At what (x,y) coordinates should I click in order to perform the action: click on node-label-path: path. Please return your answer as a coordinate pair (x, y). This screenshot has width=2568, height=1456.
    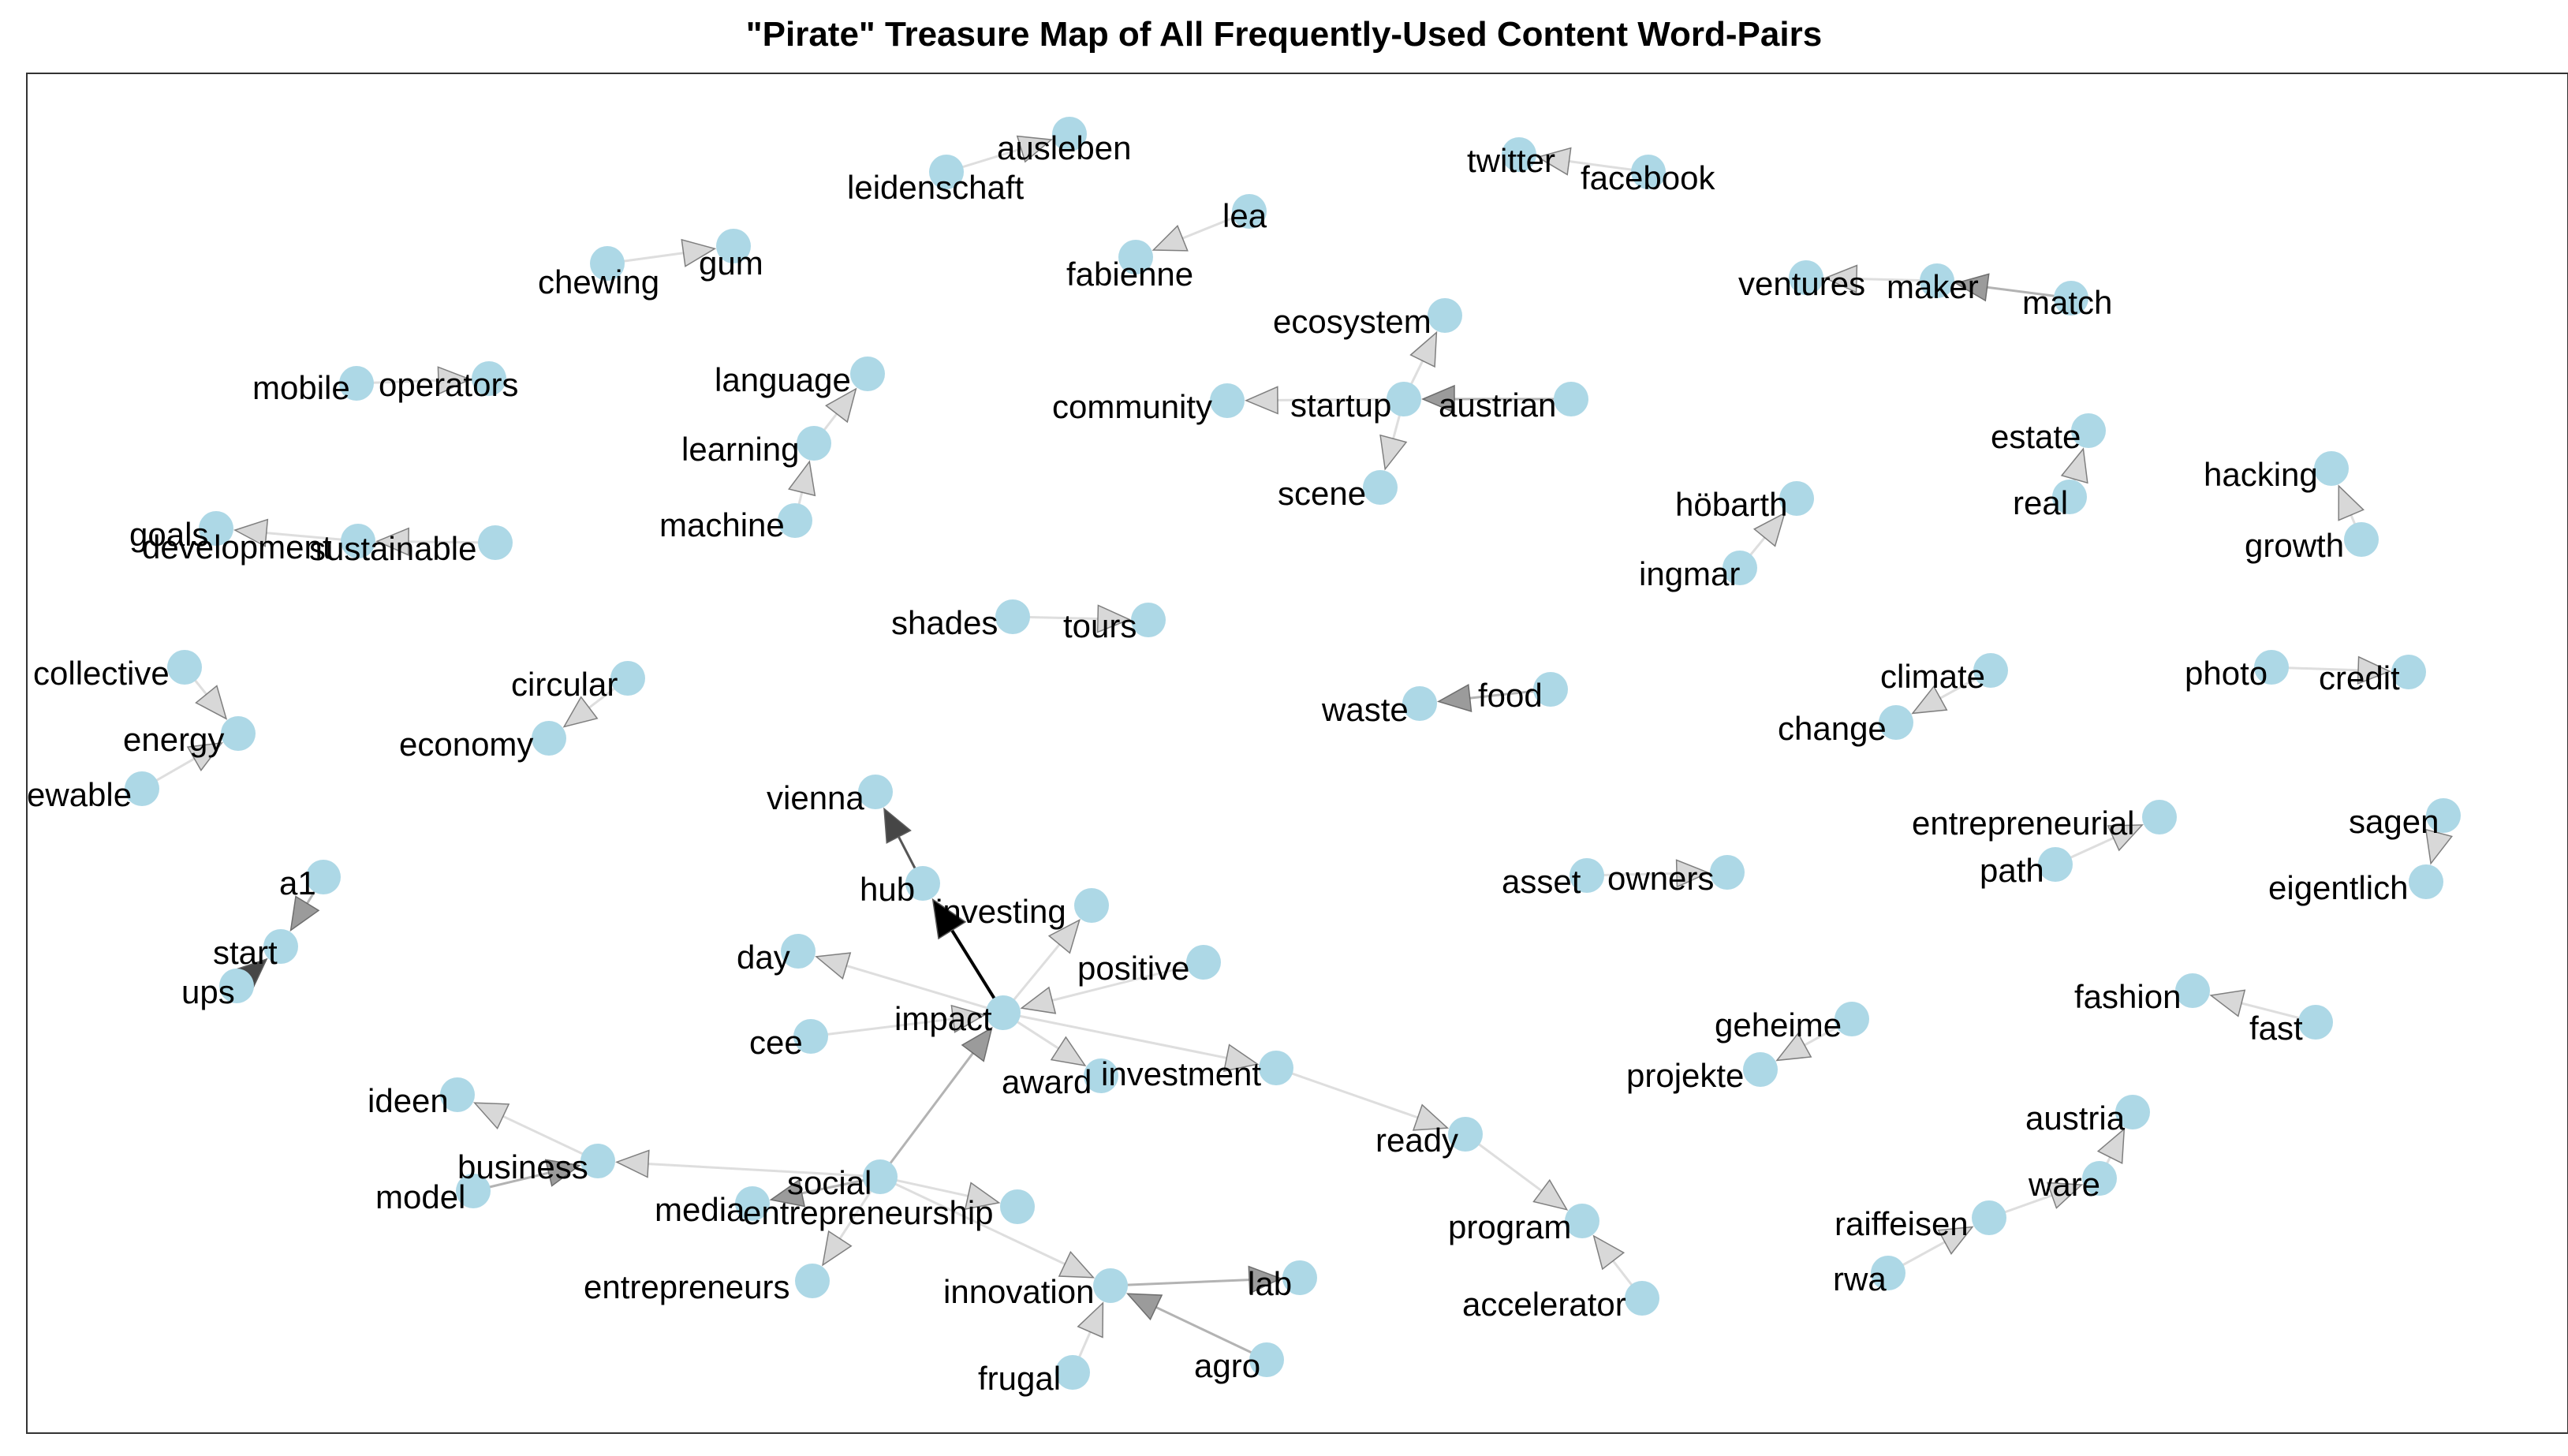
    Looking at the image, I should click on (2012, 870).